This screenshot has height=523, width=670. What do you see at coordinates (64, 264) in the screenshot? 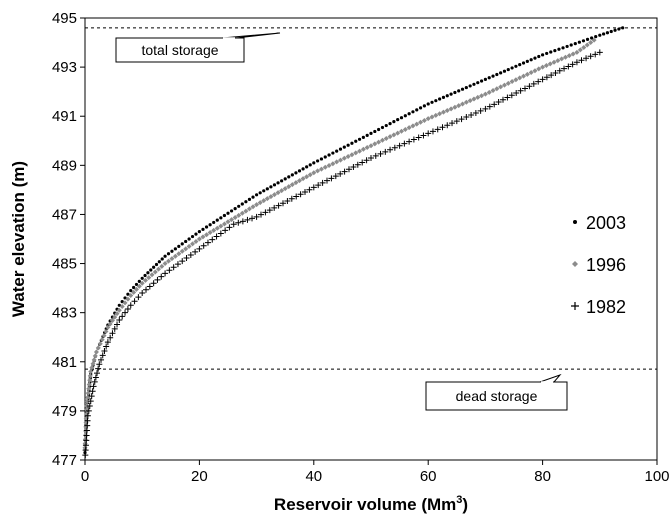
I see `y-tick-label: 485` at bounding box center [64, 264].